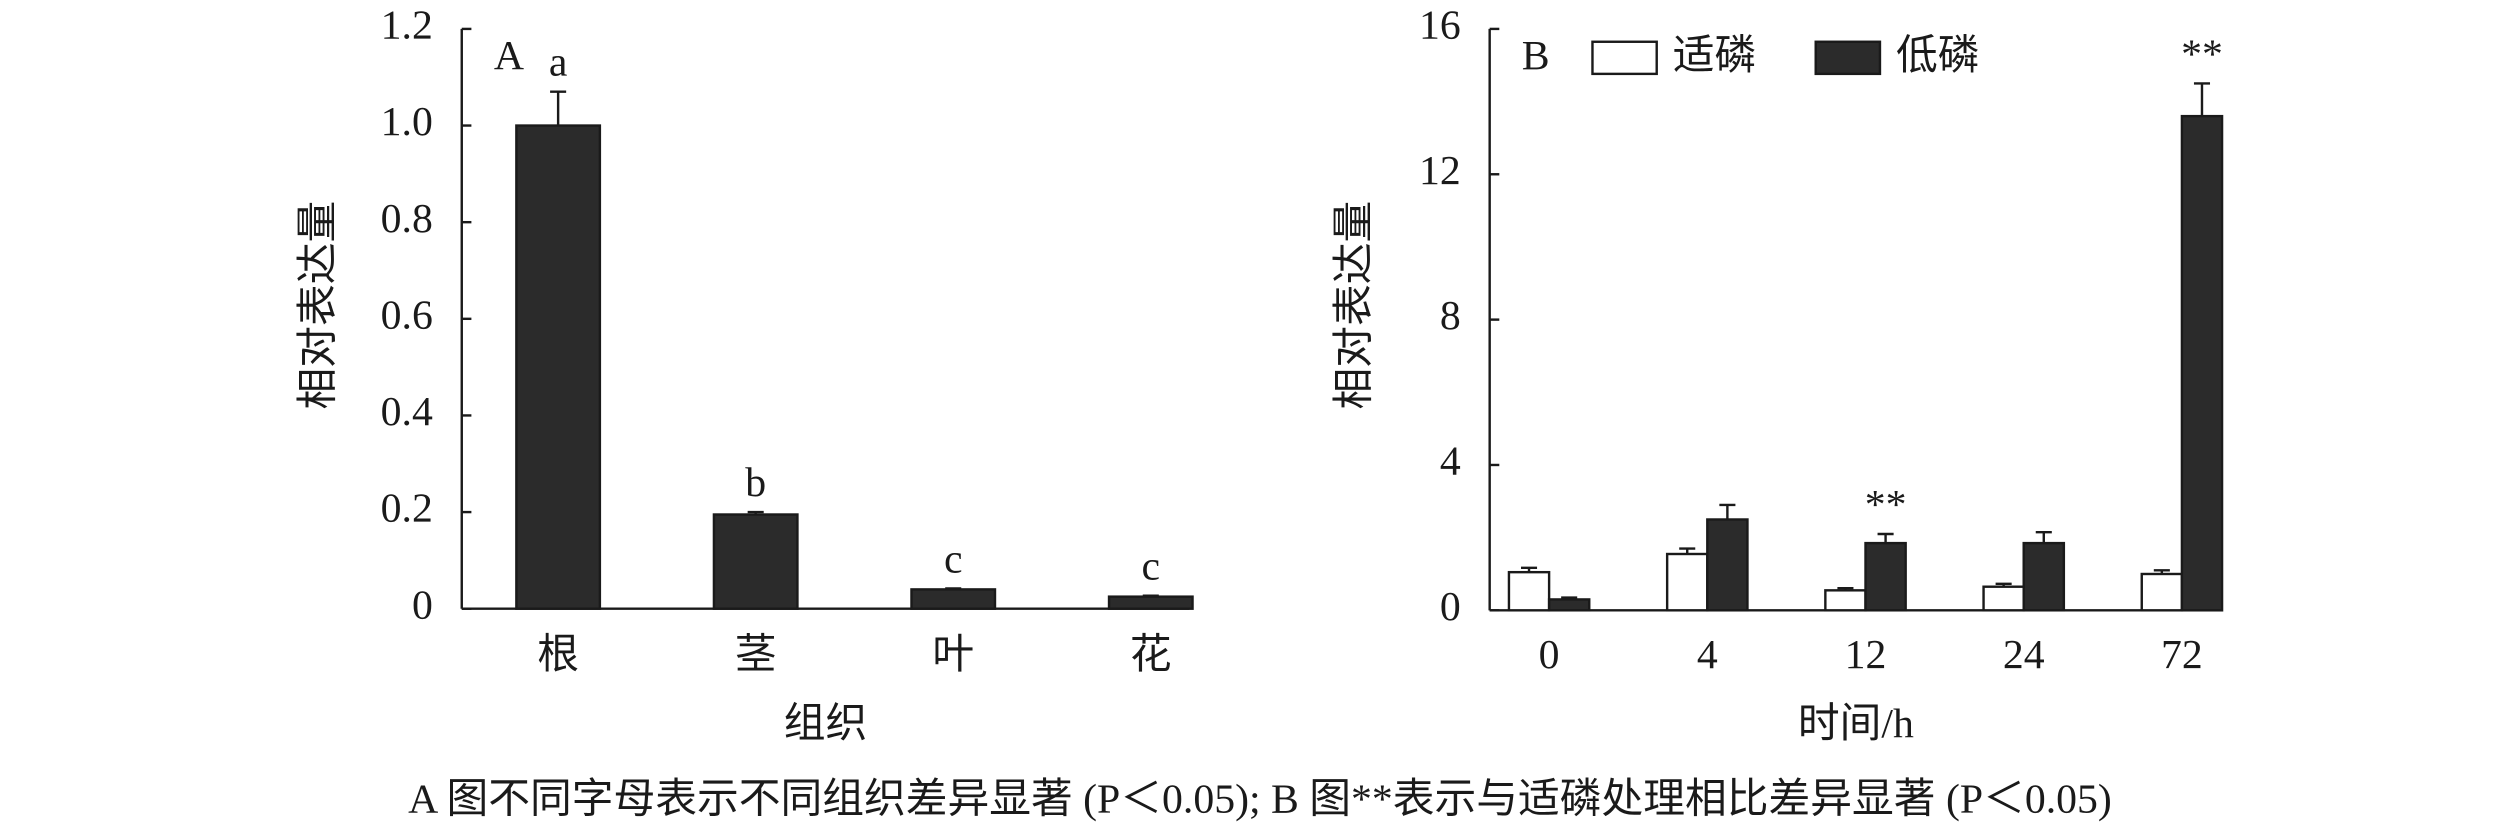  I want to click on significance-label: b, so click(755, 483).